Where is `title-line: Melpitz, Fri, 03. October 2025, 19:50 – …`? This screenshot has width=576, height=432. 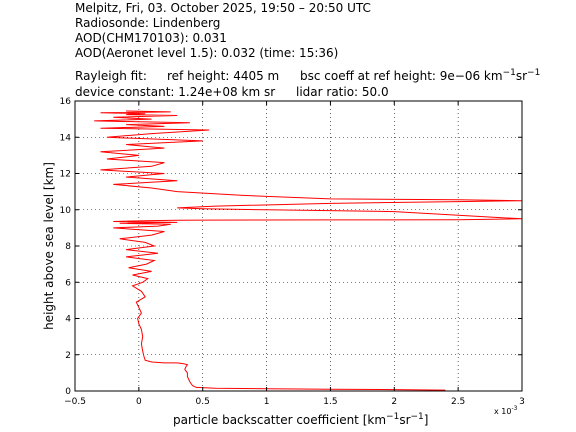 title-line: Melpitz, Fri, 03. October 2025, 19:50 – … is located at coordinates (223, 8).